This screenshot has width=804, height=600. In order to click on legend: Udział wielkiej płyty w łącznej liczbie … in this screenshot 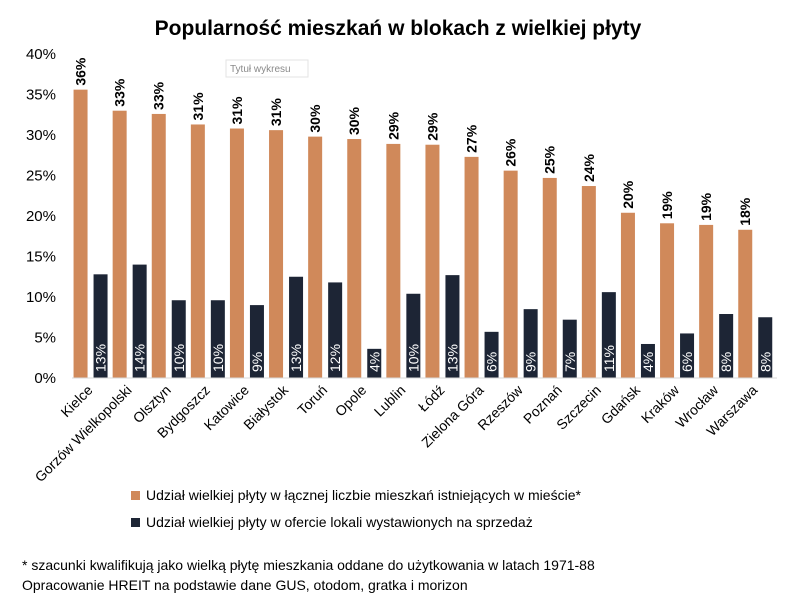, I will do `click(356, 508)`.